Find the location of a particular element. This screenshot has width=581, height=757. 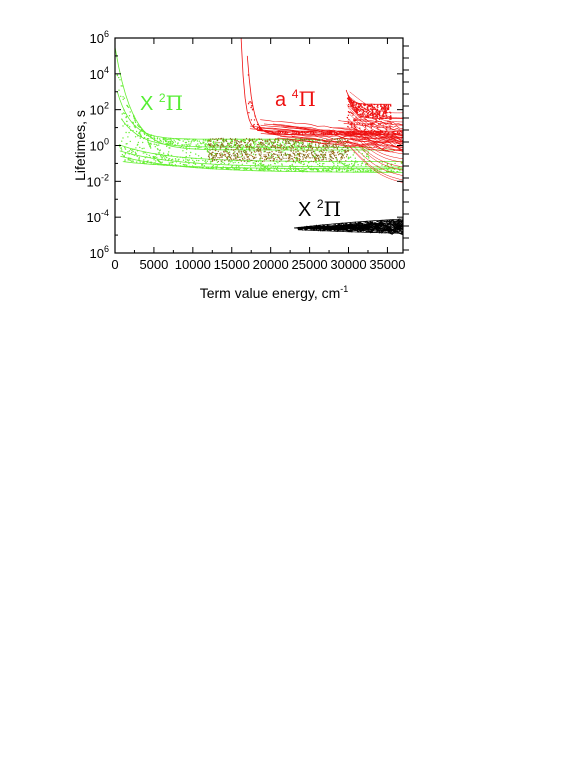

y-tick-label: 10⁶ is located at coordinates (99, 252).